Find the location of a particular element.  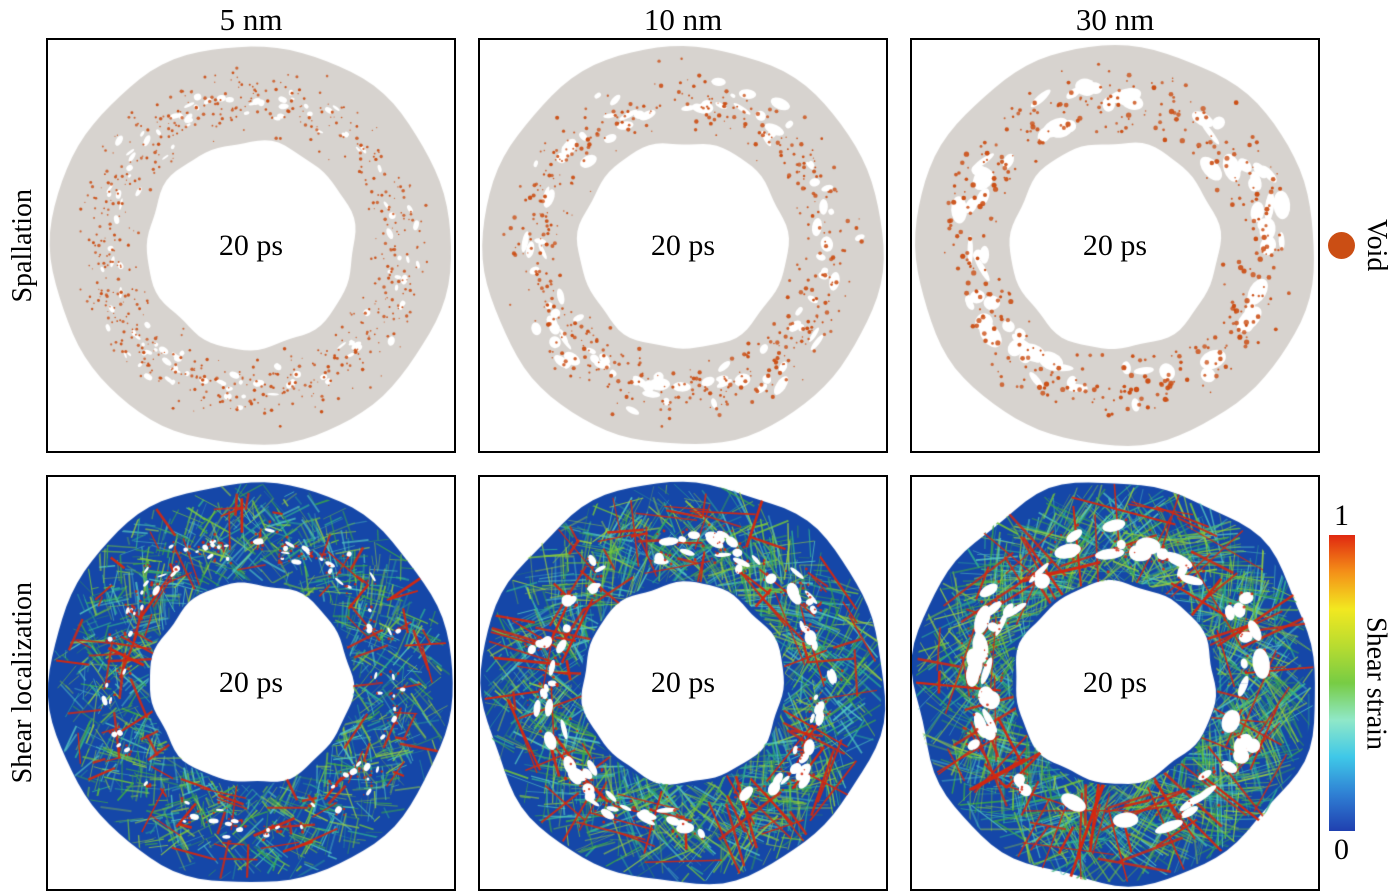

shear-30nm-image is located at coordinates (1115, 683).